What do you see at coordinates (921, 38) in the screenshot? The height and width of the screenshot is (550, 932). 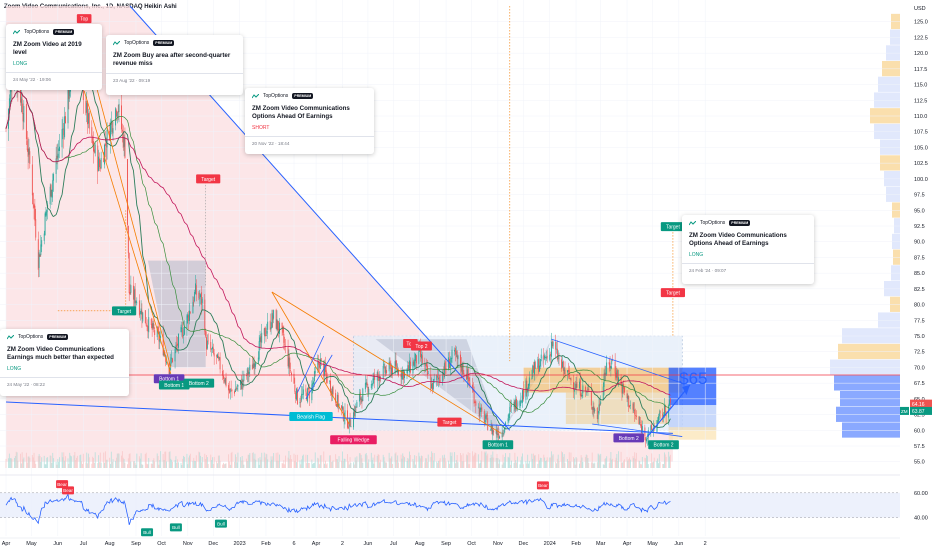 I see `price-tick-label: 122.5` at bounding box center [921, 38].